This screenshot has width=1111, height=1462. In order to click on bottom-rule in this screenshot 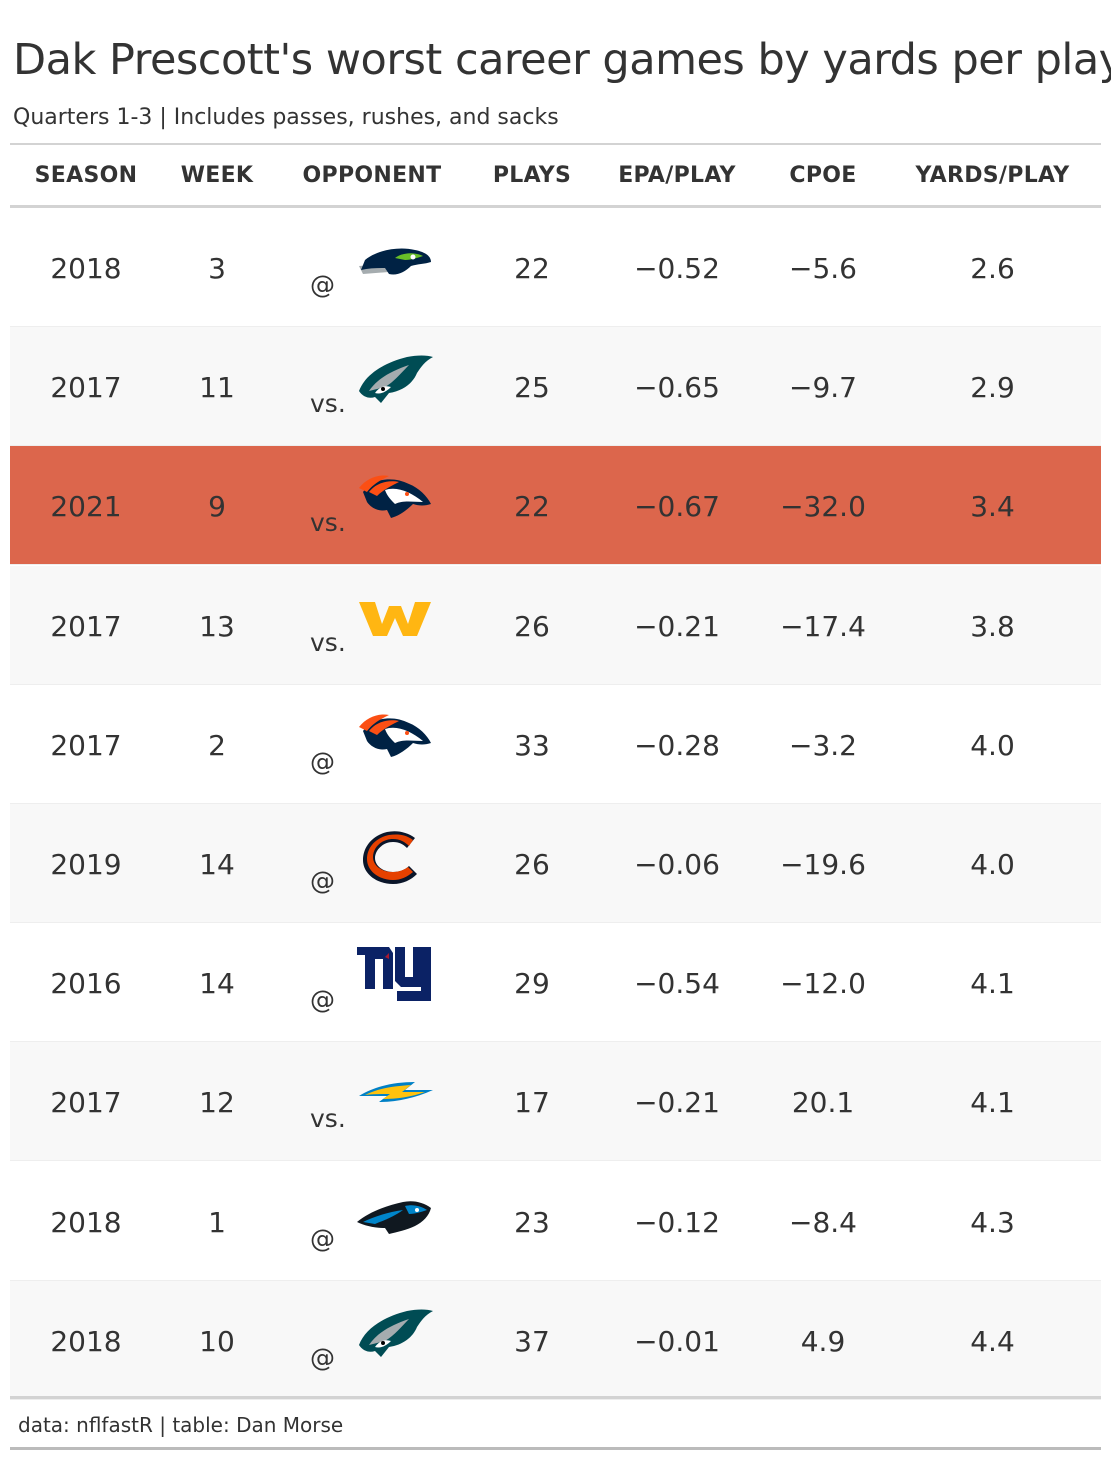, I will do `click(555, 1397)`.